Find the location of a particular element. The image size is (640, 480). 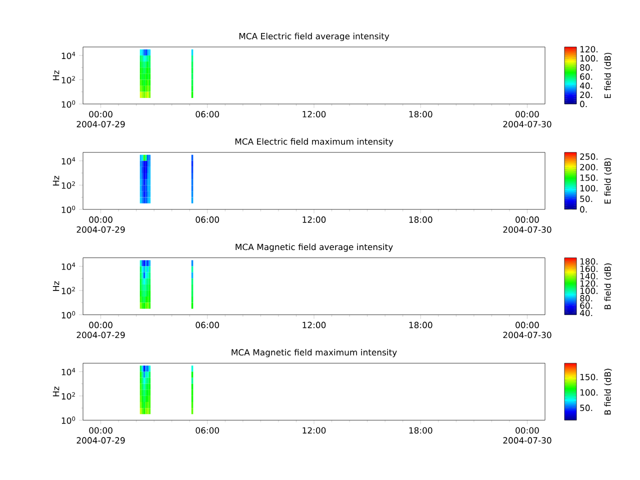

color-bar-label: 200. is located at coordinates (589, 167).